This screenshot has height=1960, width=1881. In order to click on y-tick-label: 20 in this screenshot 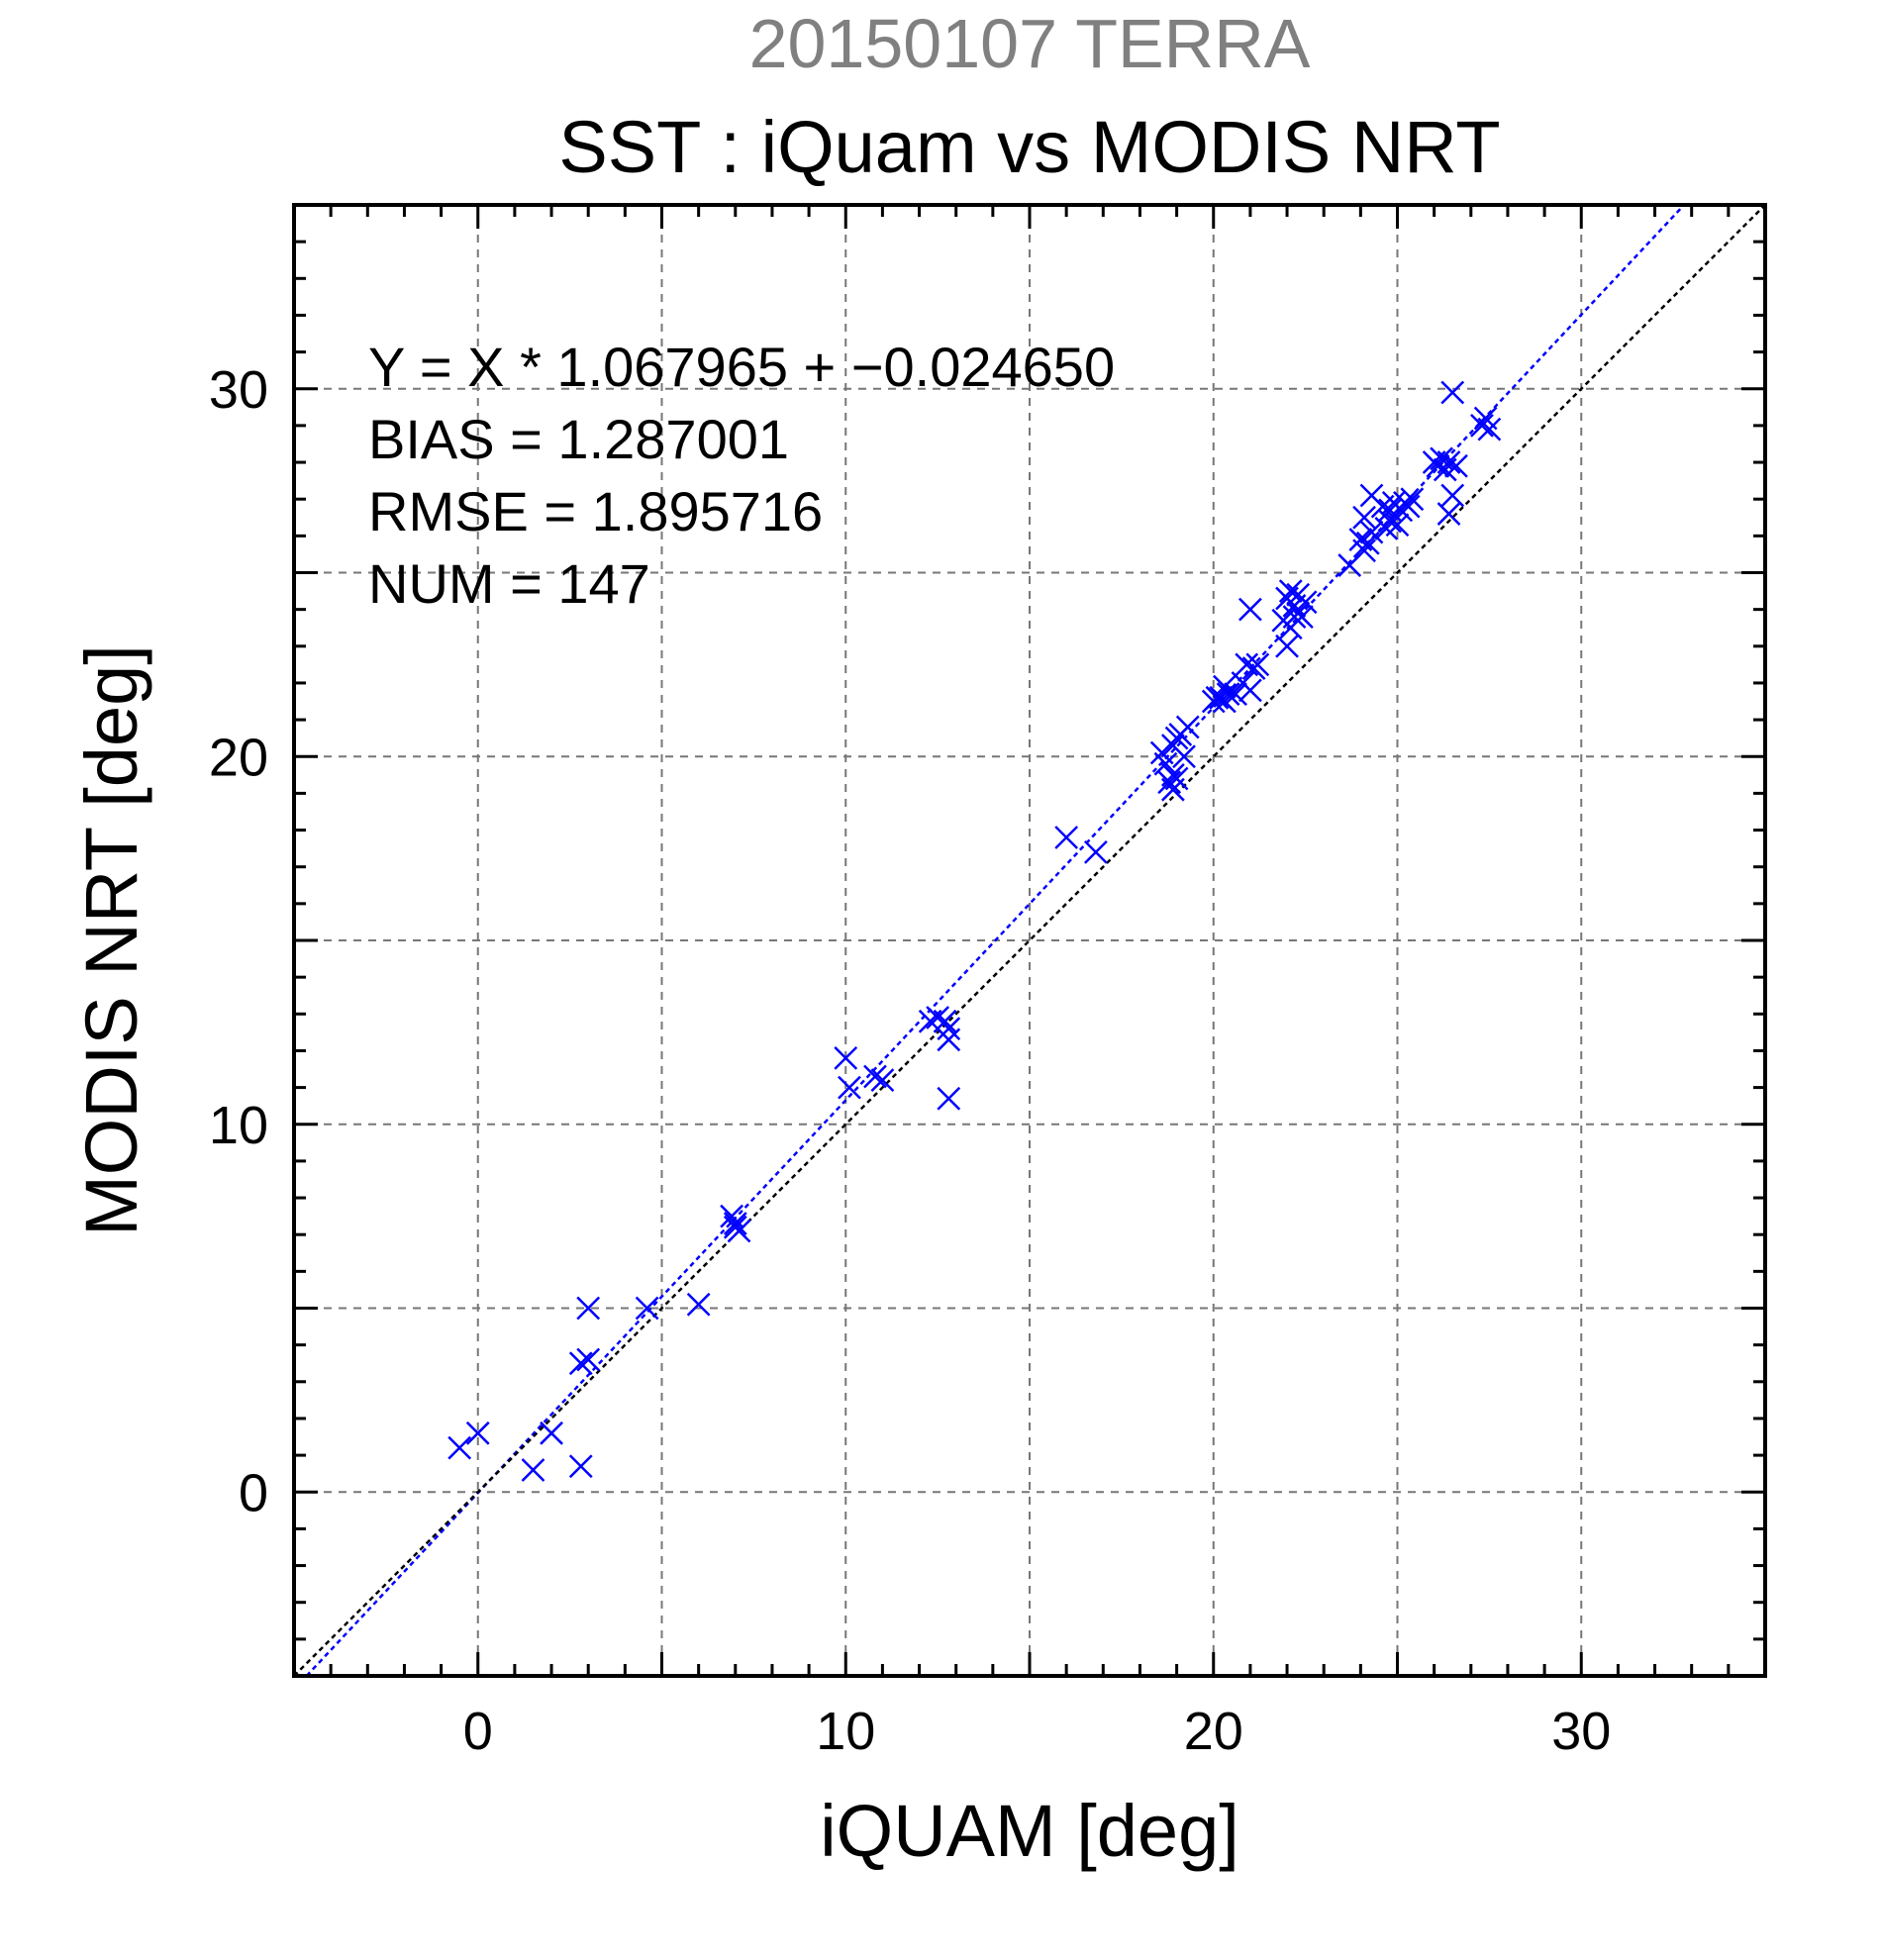, I will do `click(239, 757)`.